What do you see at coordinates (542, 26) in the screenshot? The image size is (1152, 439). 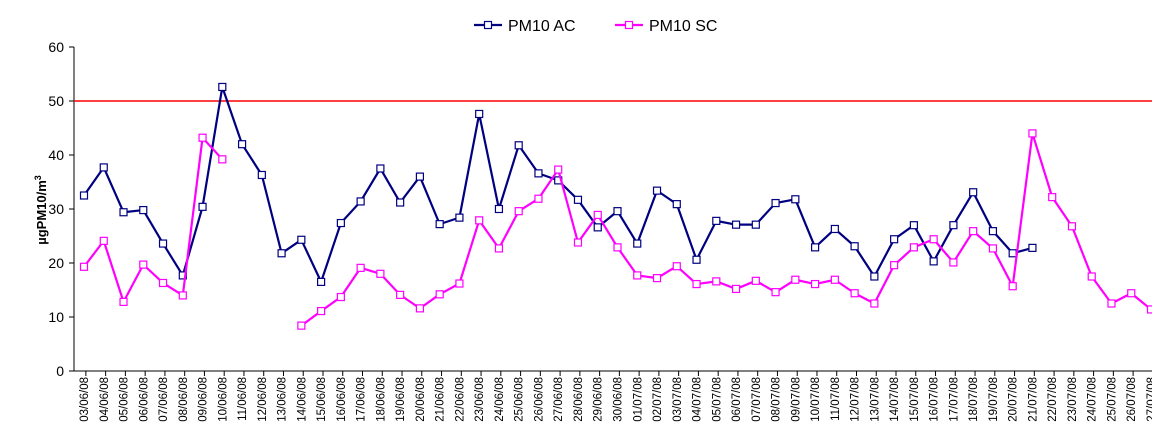 I see `legend-label: PM10 AC` at bounding box center [542, 26].